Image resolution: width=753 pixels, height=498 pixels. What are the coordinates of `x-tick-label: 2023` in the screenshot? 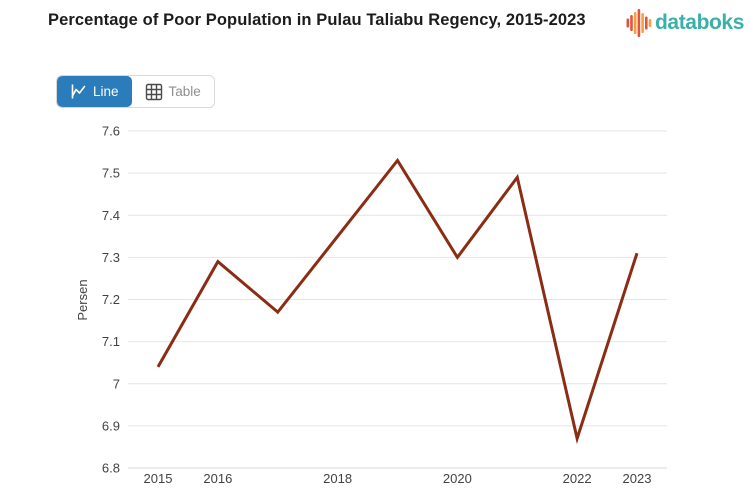 It's located at (637, 478).